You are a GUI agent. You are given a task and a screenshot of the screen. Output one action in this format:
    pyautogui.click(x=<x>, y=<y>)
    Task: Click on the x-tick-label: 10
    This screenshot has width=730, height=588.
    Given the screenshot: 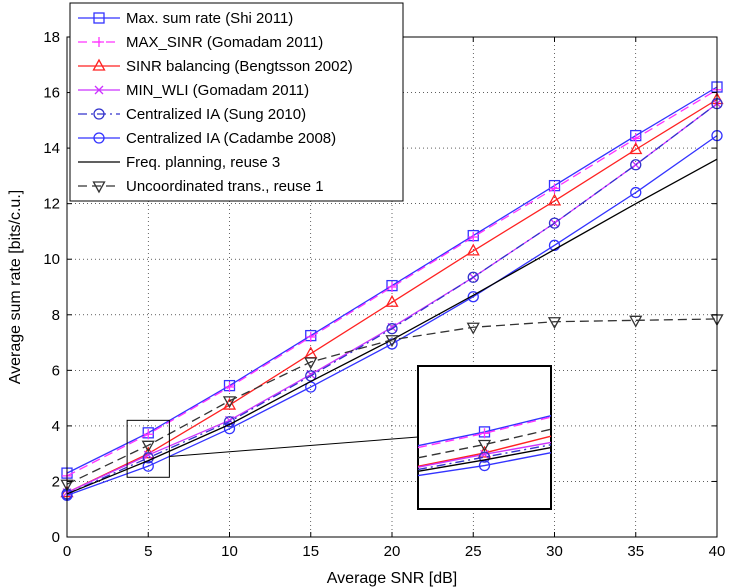 What is the action you would take?
    pyautogui.click(x=229, y=551)
    